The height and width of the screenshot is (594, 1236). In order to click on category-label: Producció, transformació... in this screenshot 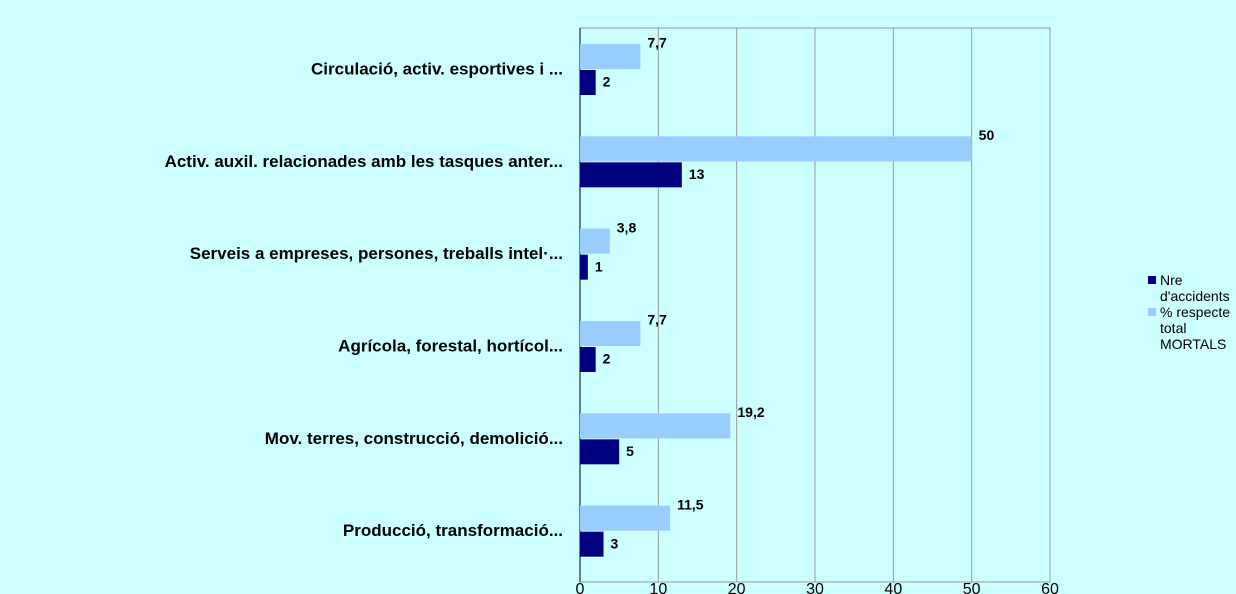, I will do `click(453, 530)`.